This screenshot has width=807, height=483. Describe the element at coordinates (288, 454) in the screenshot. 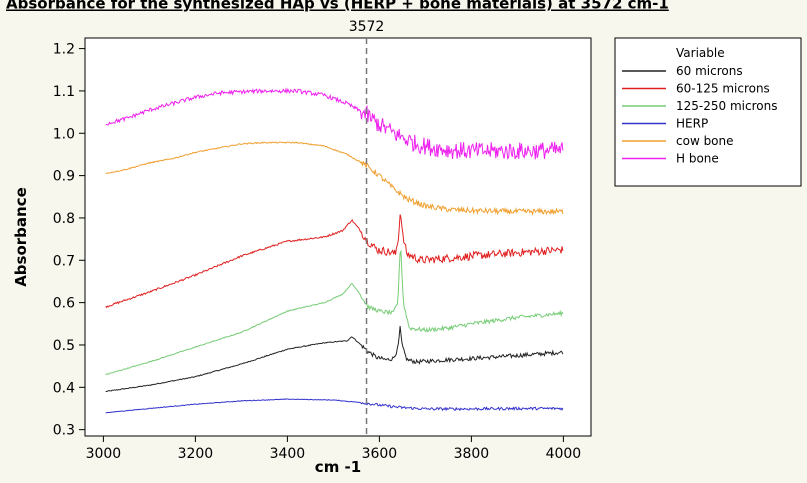

I see `x-tick-label: 3400` at that location.